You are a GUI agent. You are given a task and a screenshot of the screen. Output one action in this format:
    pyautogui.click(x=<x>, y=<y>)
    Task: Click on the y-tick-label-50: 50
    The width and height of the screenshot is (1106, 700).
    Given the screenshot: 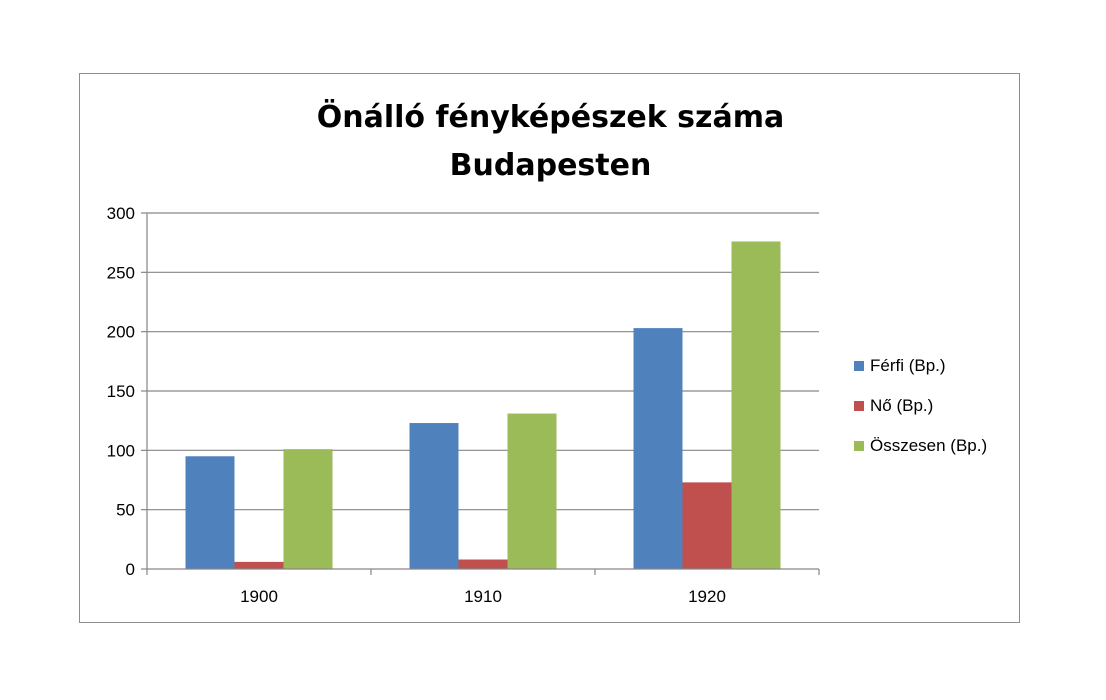 What is the action you would take?
    pyautogui.click(x=125, y=510)
    